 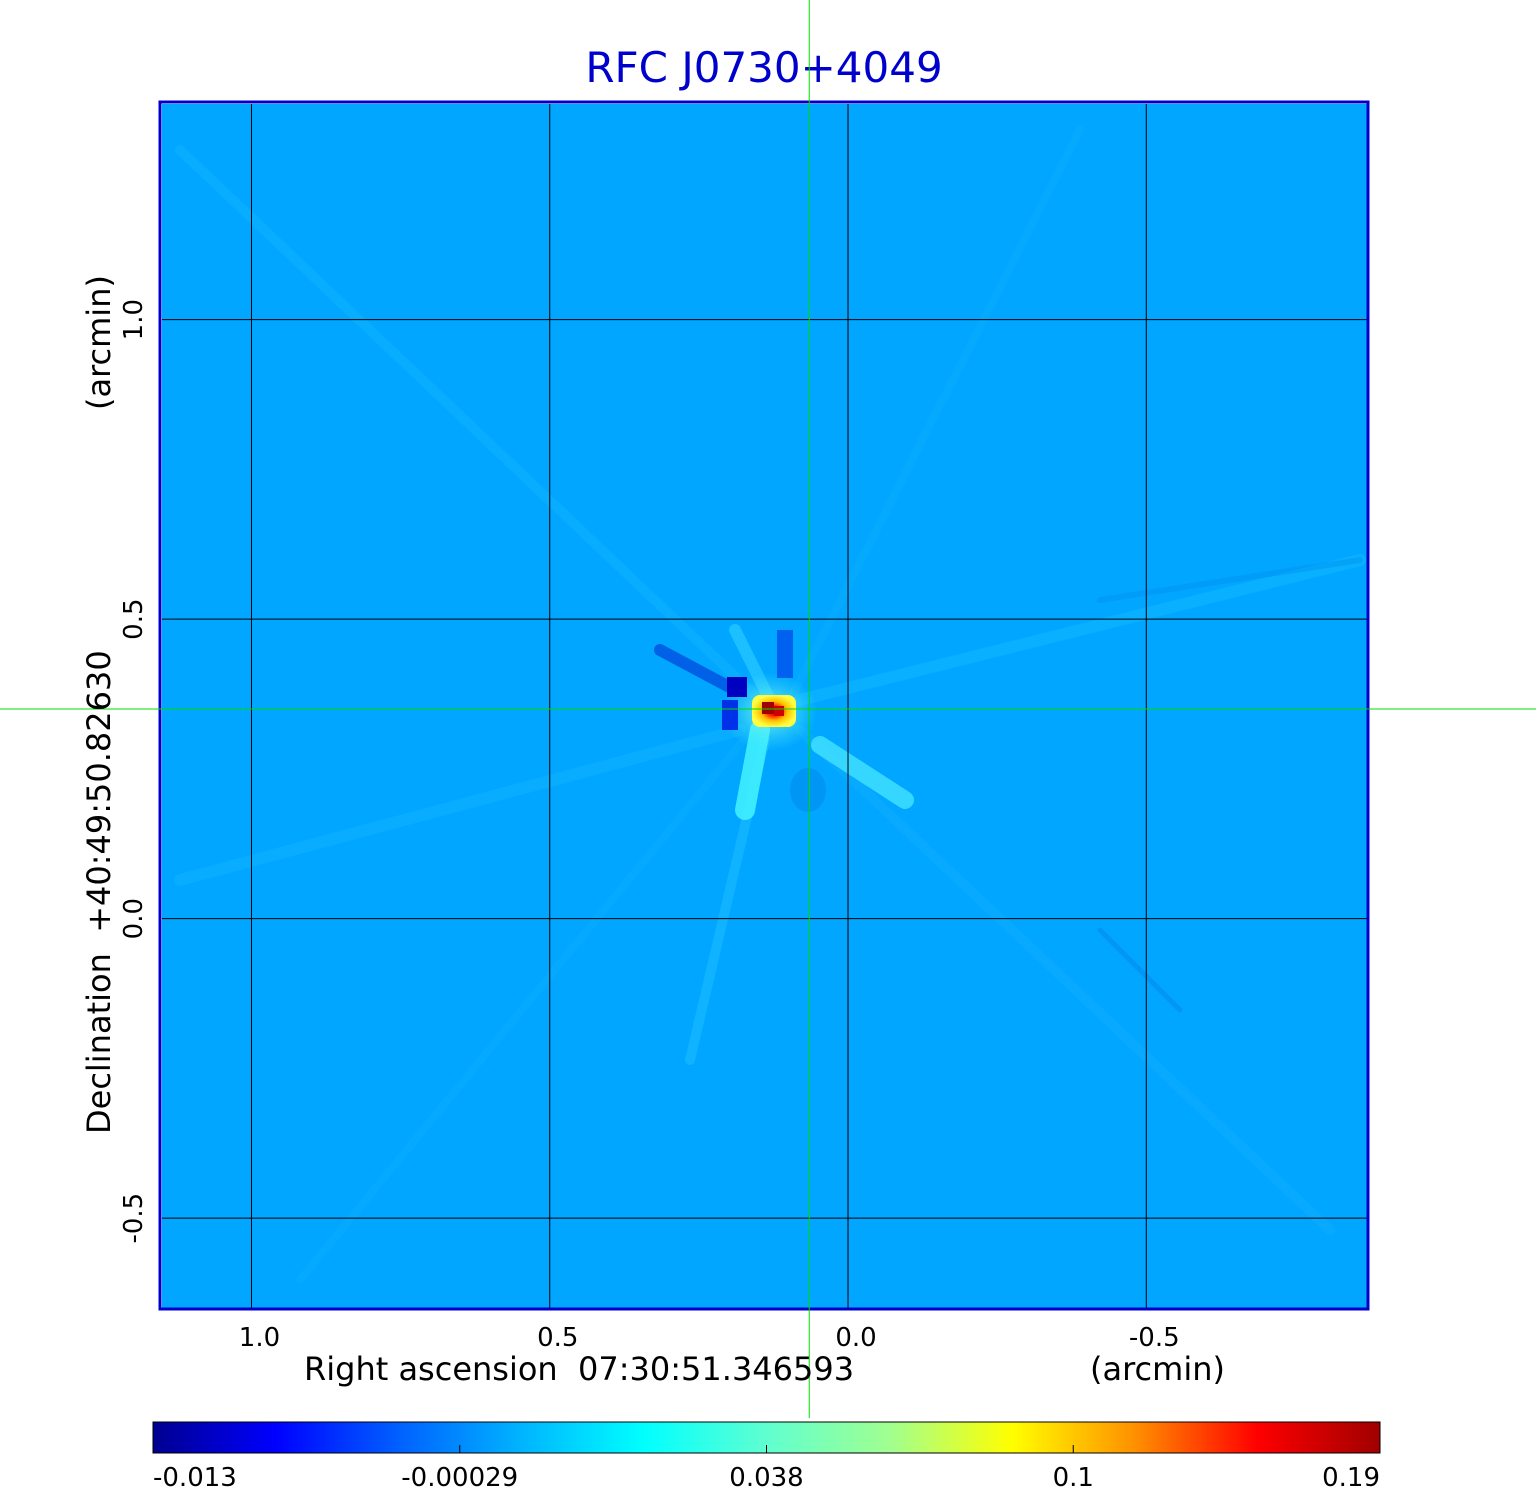 I want to click on y-tick-labels: 1.0 0.5 0.0 -0.5, so click(x=134, y=771).